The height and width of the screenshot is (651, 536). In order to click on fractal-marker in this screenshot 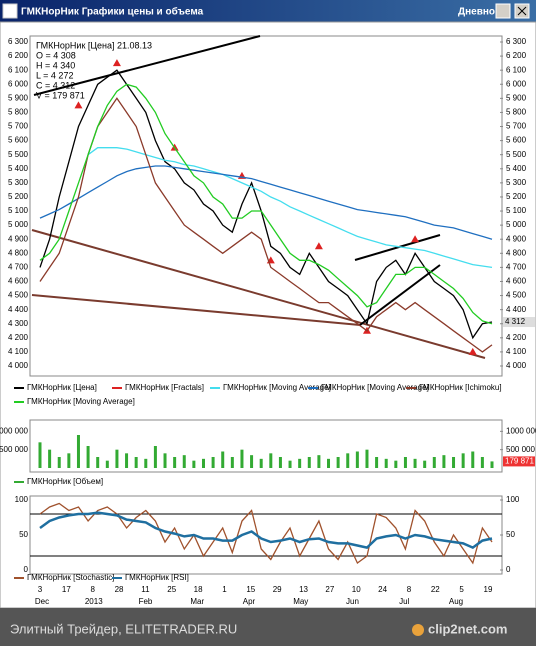, I will do `click(415, 239)`.